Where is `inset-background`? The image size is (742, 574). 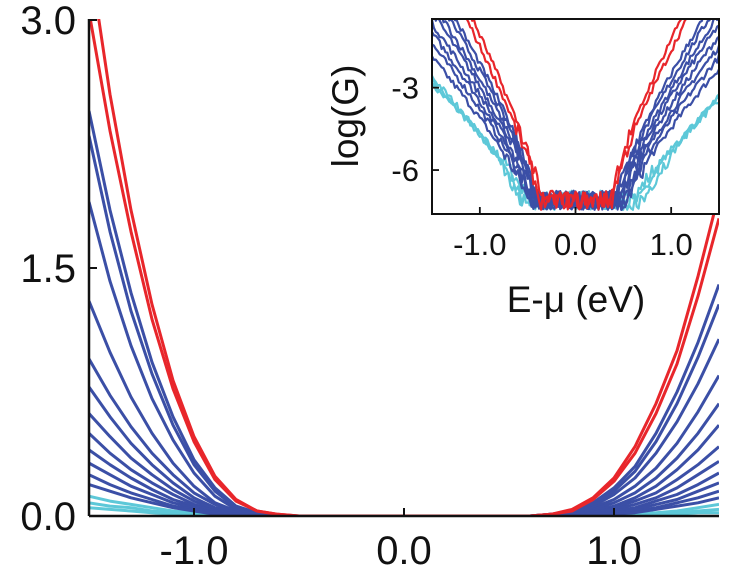
inset-background is located at coordinates (575, 116).